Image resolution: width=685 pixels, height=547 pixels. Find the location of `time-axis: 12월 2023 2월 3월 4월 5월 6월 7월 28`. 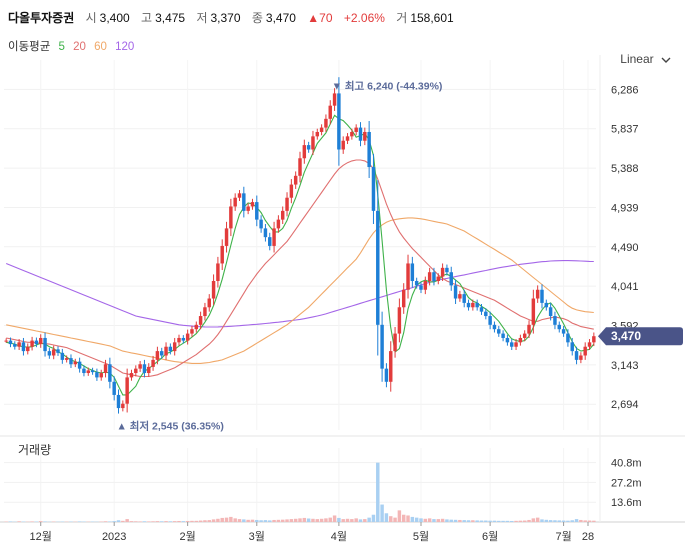

time-axis: 12월 2023 2월 3월 4월 5월 6월 7월 28 is located at coordinates (312, 532).